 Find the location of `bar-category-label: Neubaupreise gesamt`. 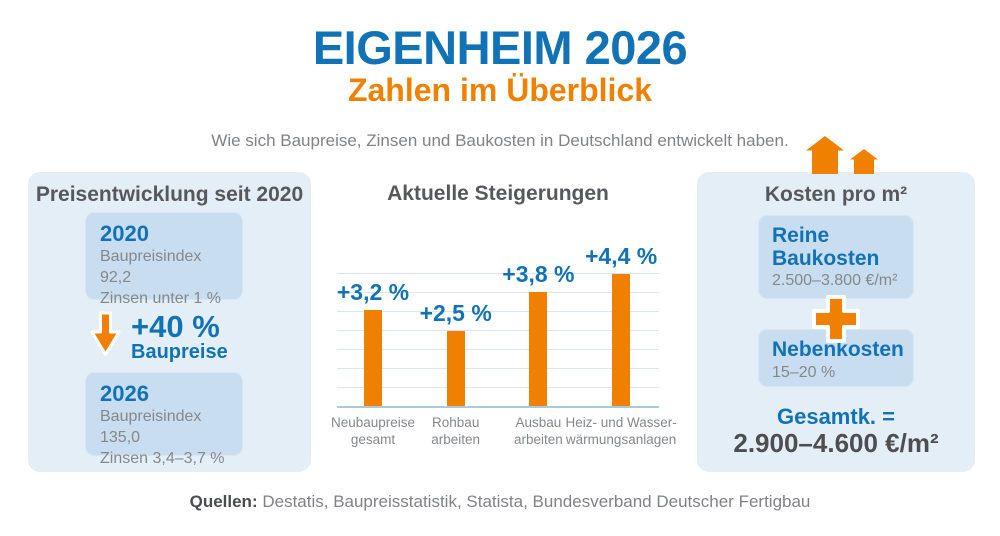

bar-category-label: Neubaupreise gesamt is located at coordinates (373, 431).